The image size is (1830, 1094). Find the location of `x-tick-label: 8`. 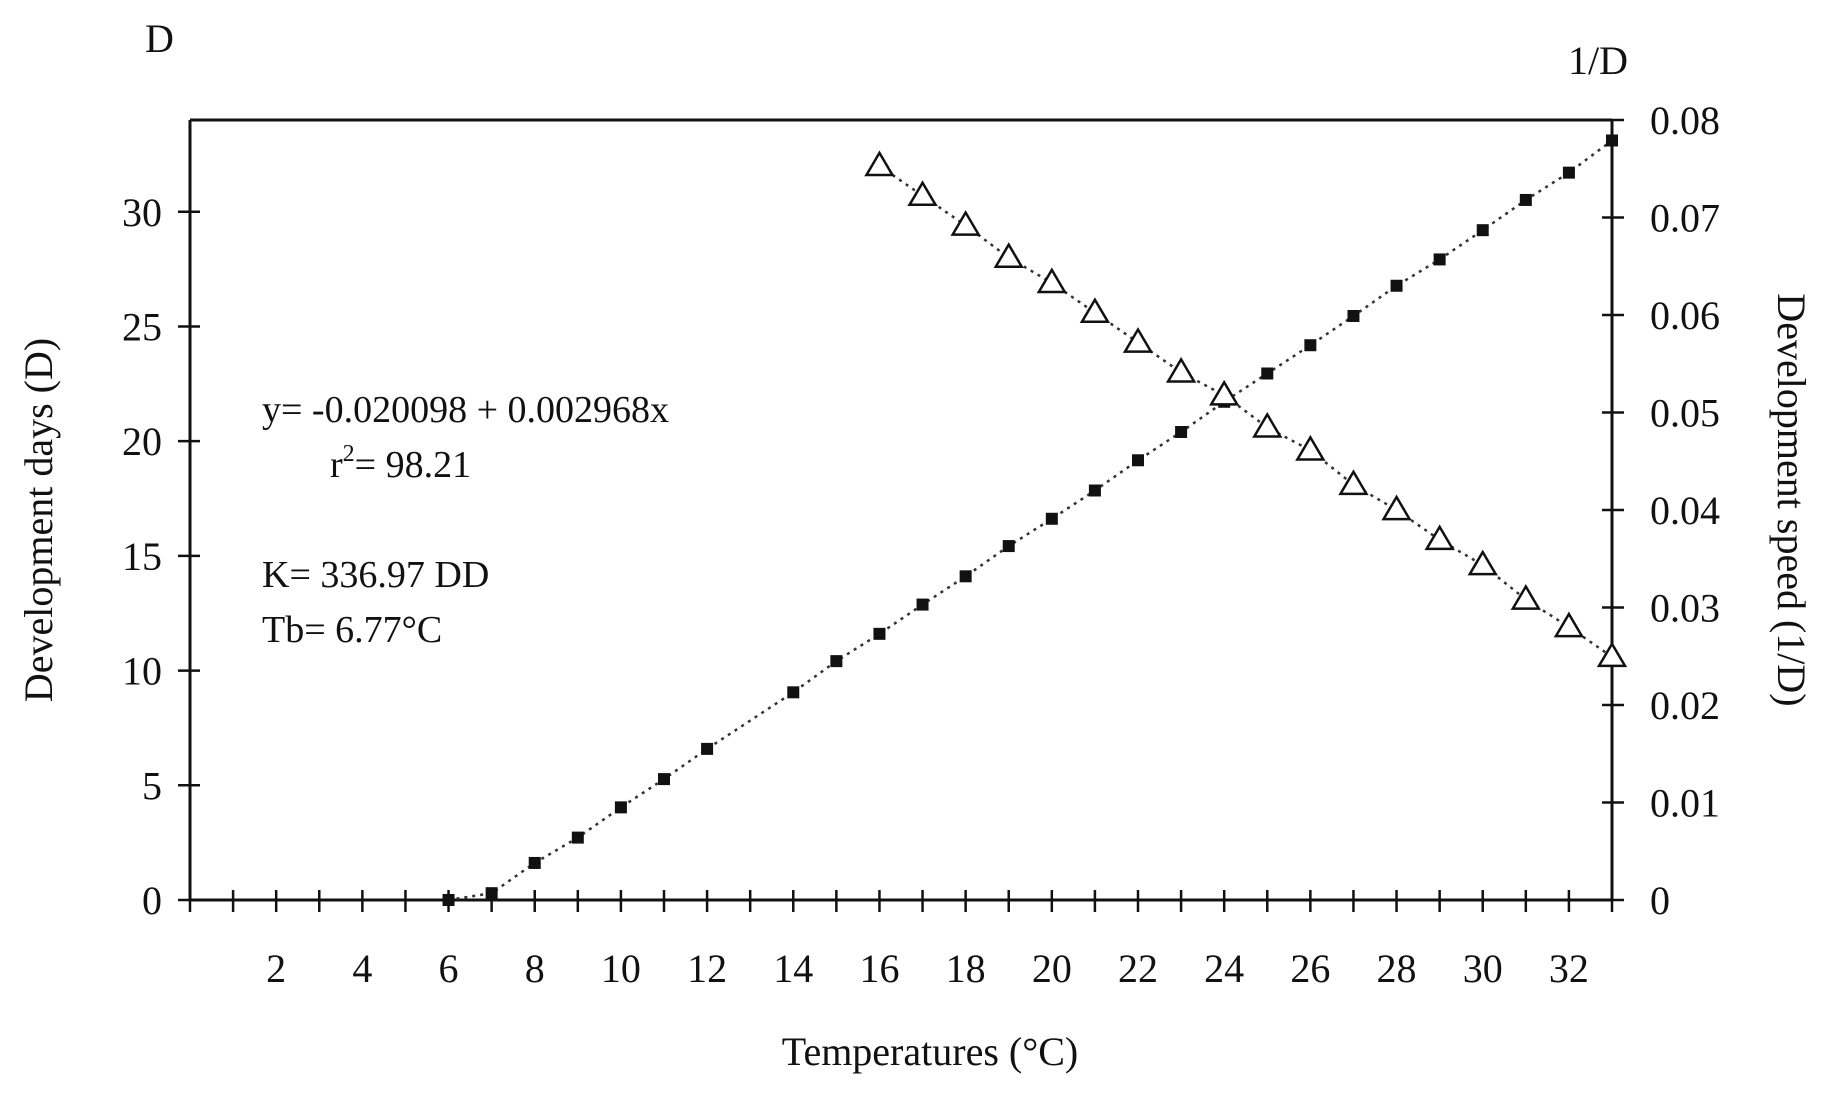

x-tick-label: 8 is located at coordinates (535, 968).